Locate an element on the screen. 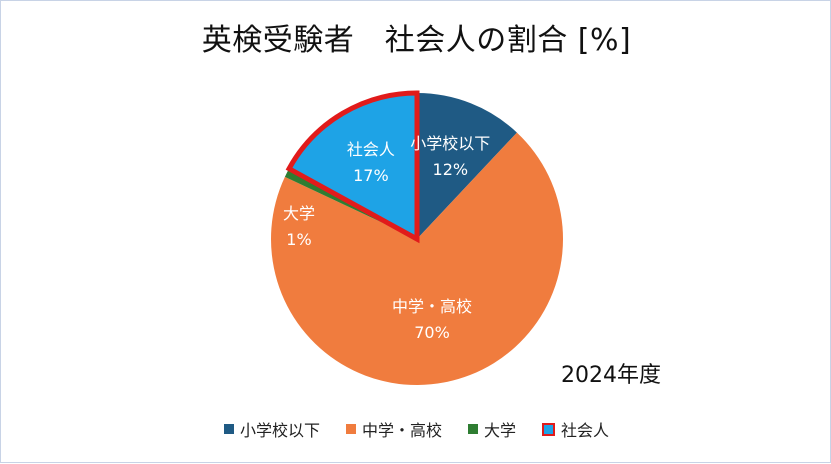  legend-item: 大学 is located at coordinates (492, 429).